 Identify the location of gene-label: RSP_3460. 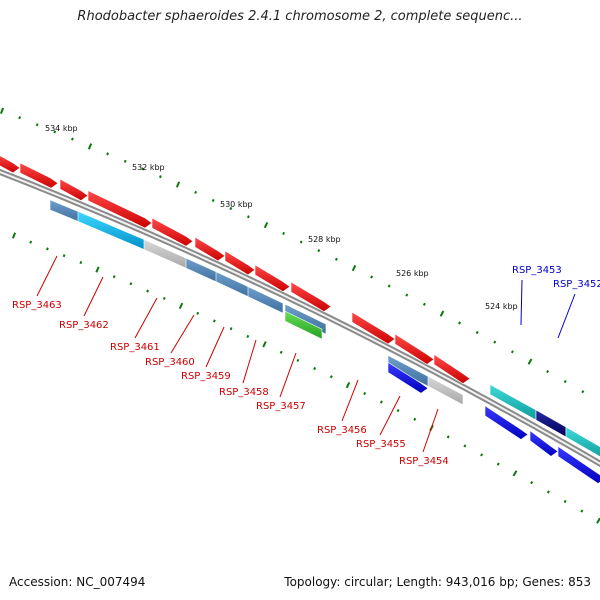
(170, 362).